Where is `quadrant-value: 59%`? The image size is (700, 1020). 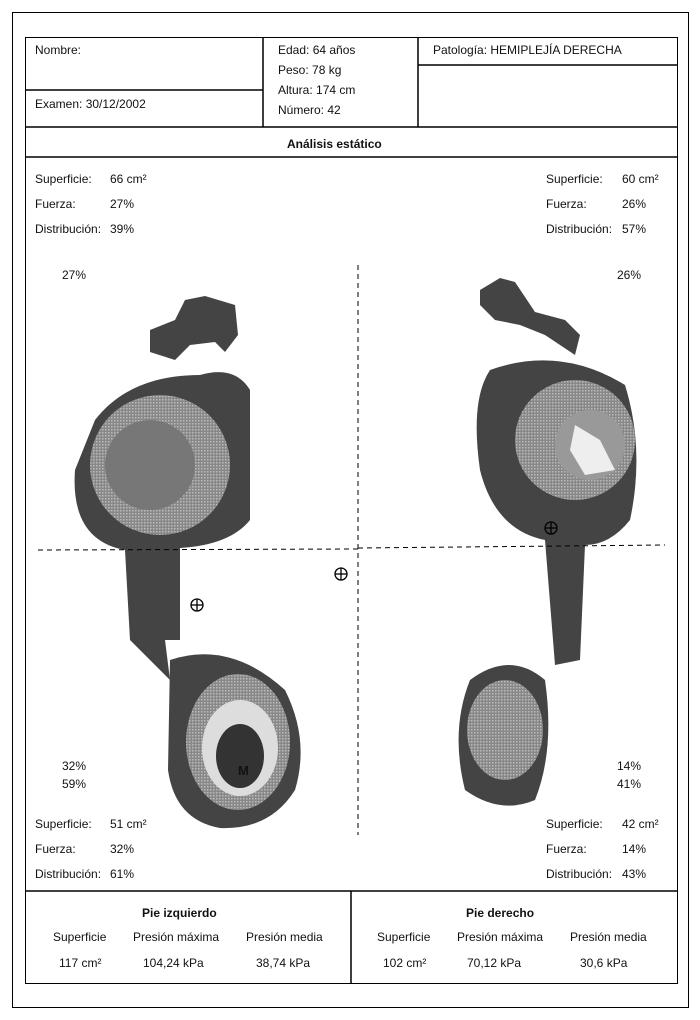
quadrant-value: 59% is located at coordinates (74, 784).